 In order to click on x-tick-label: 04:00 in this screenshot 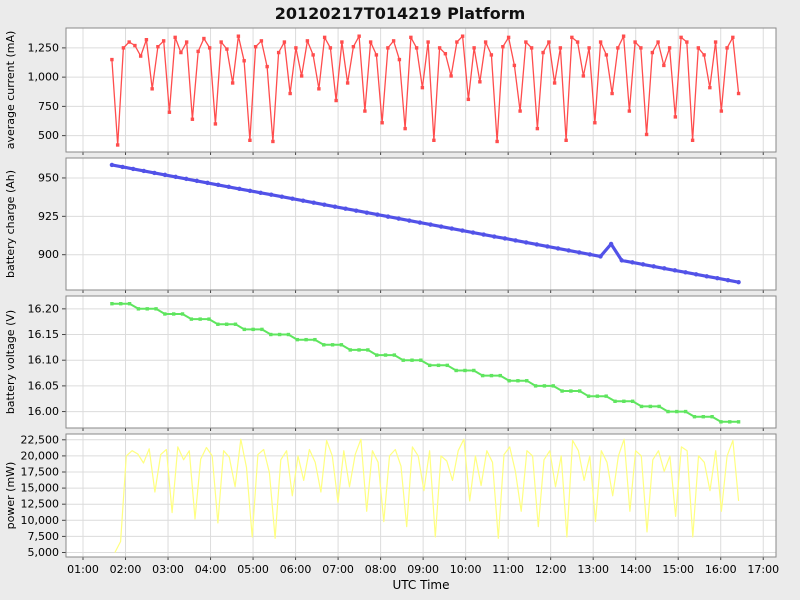, I will do `click(211, 569)`.